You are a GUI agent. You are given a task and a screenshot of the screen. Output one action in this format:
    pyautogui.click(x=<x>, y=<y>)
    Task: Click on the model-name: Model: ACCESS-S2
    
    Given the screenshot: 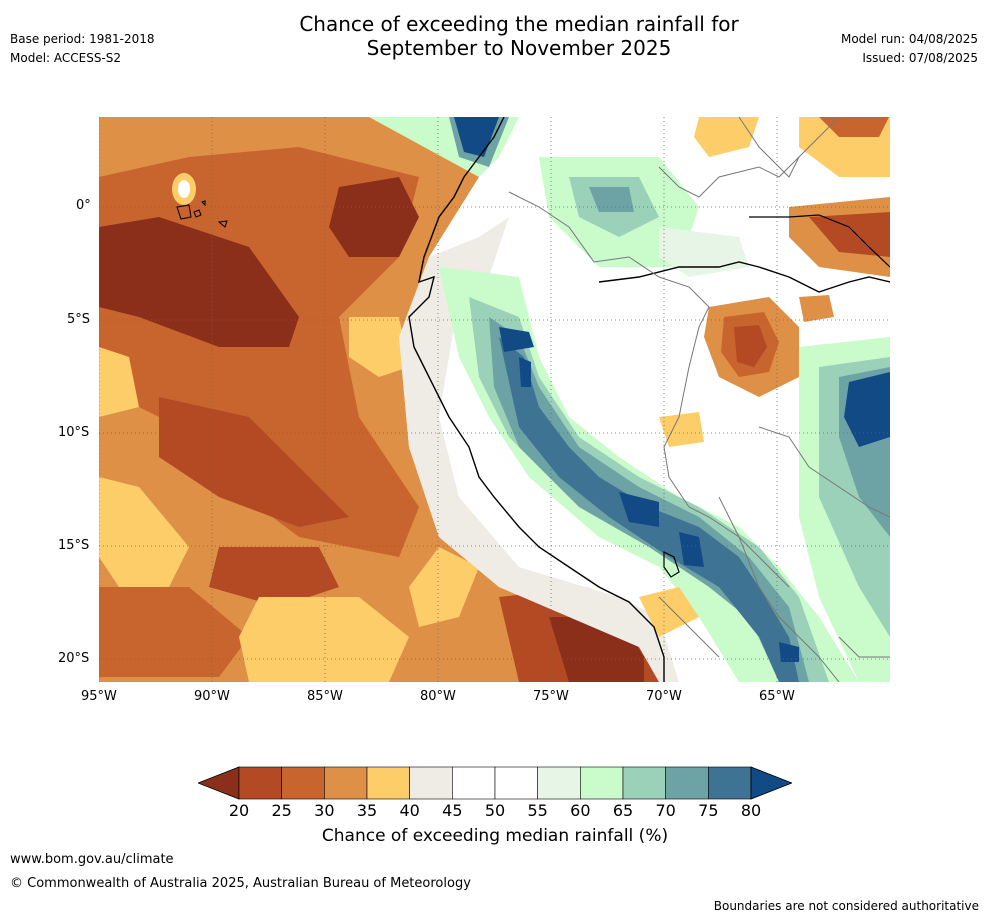 What is the action you would take?
    pyautogui.click(x=66, y=58)
    